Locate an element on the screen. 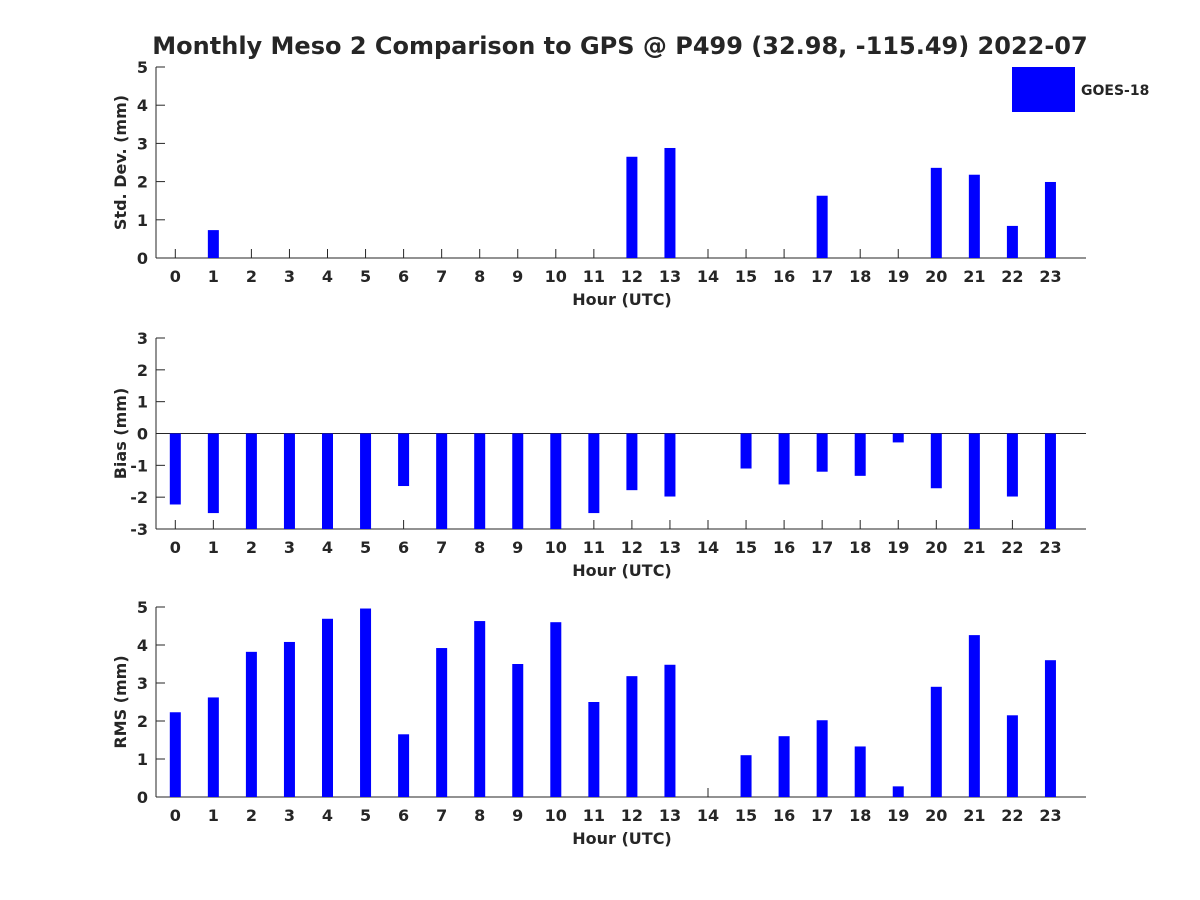 This screenshot has height=900, width=1200. x-tick-label: 3 is located at coordinates (289, 815).